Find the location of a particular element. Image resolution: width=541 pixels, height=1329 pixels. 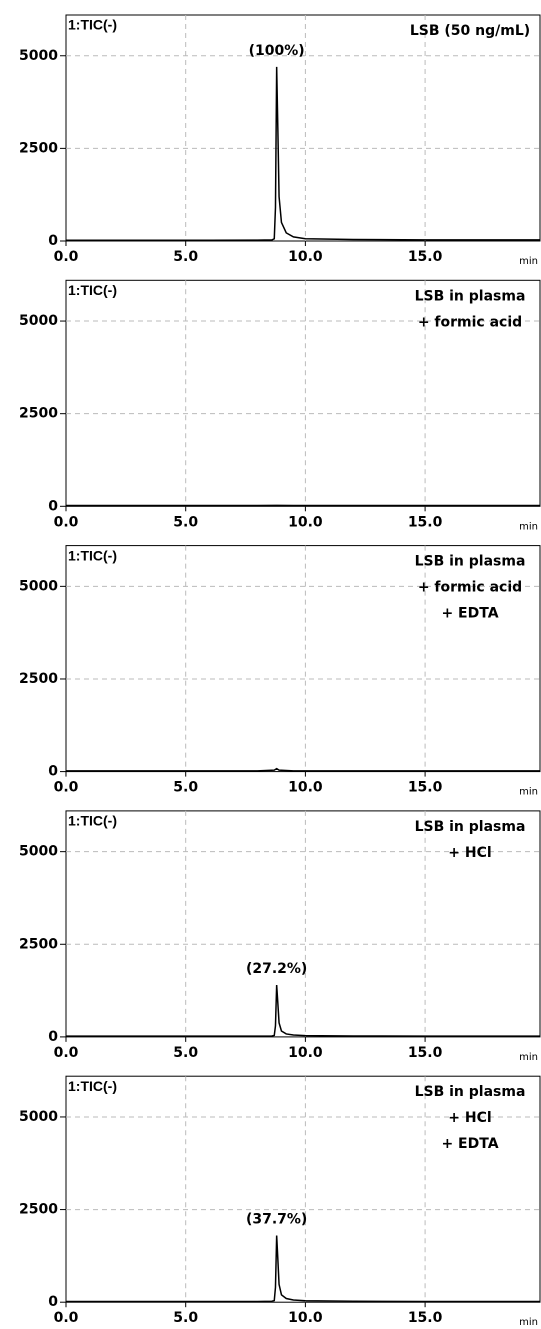

peak-label: (100%) is located at coordinates (277, 51).